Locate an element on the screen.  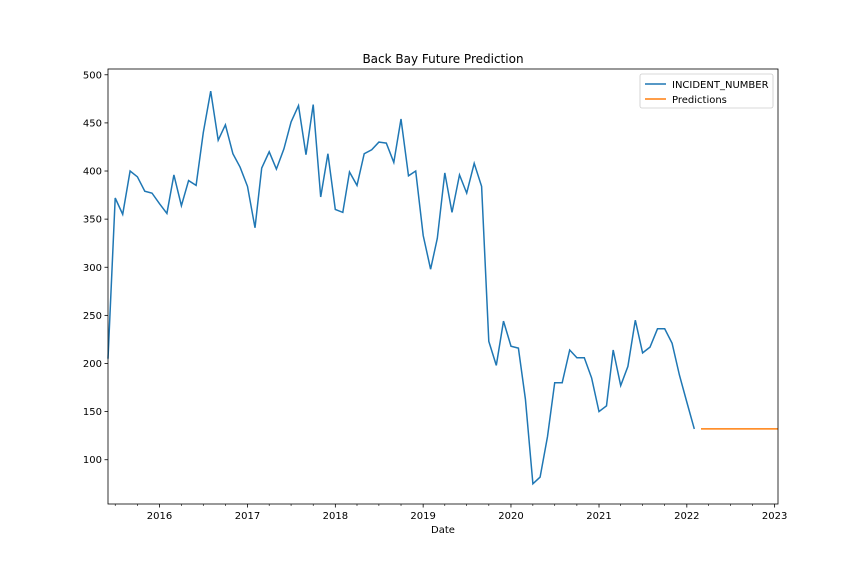
x-tick-label: 2021 is located at coordinates (598, 516).